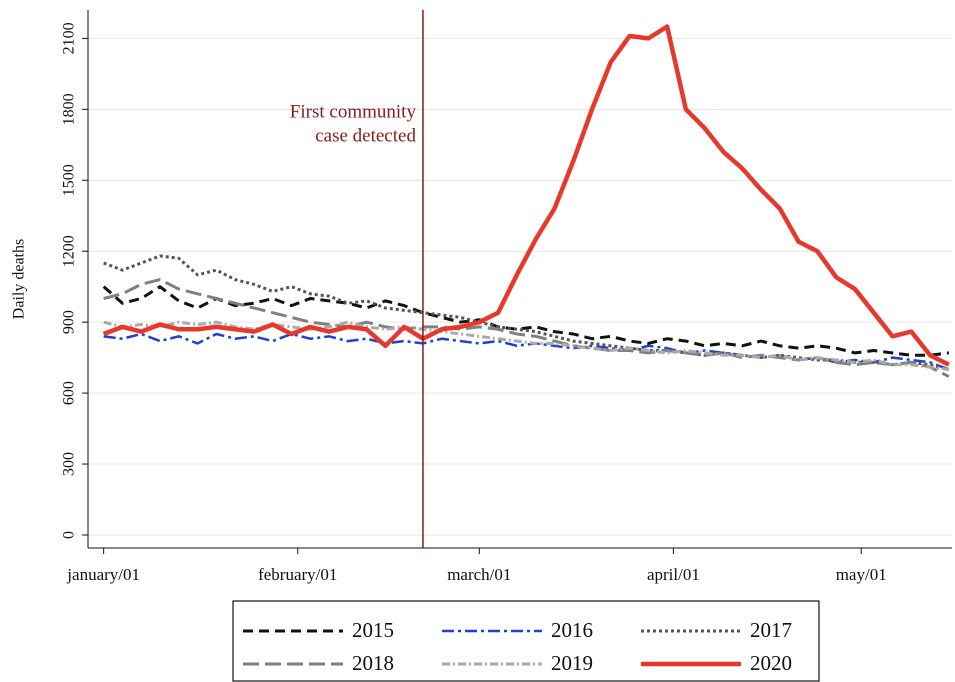  Describe the element at coordinates (69, 322) in the screenshot. I see `y-tick-label: 900` at that location.